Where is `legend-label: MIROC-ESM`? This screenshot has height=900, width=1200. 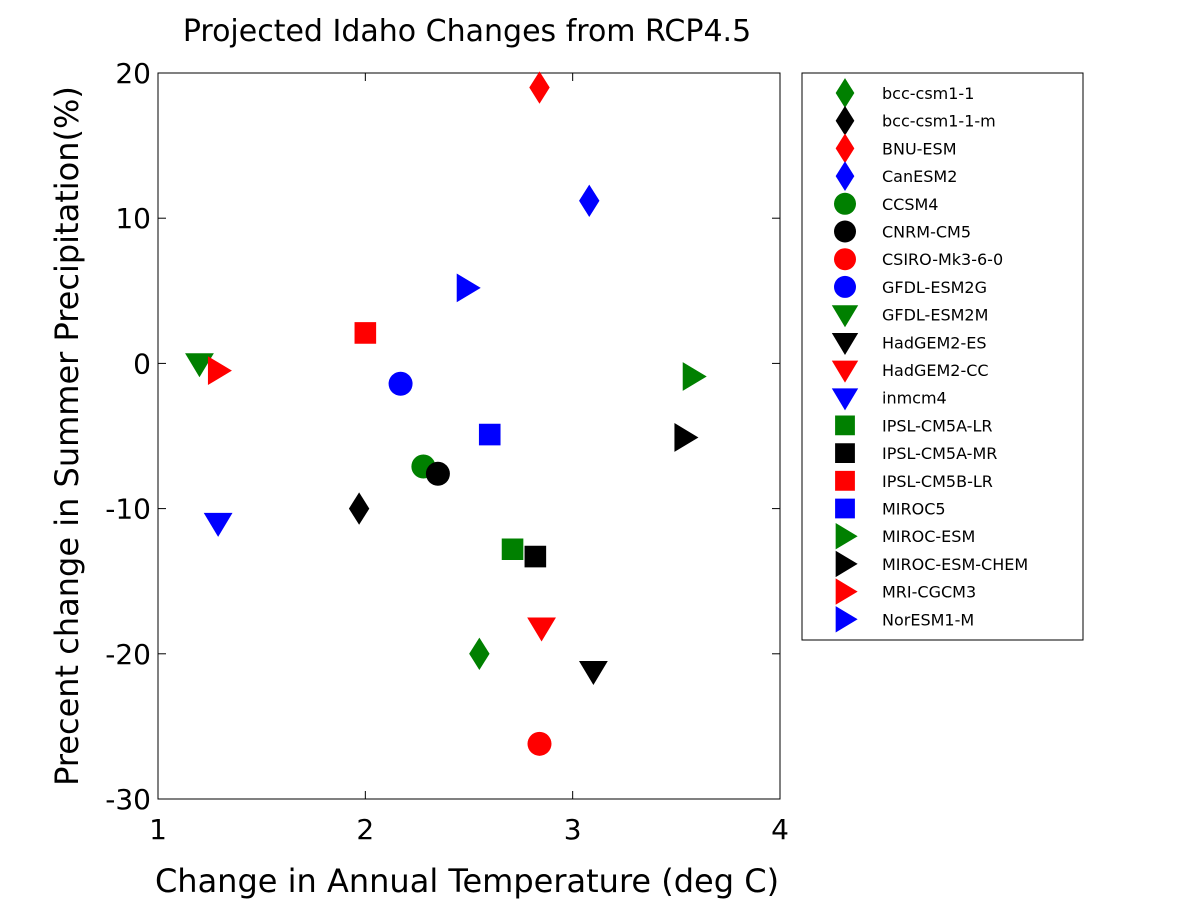
legend-label: MIROC-ESM is located at coordinates (928, 536).